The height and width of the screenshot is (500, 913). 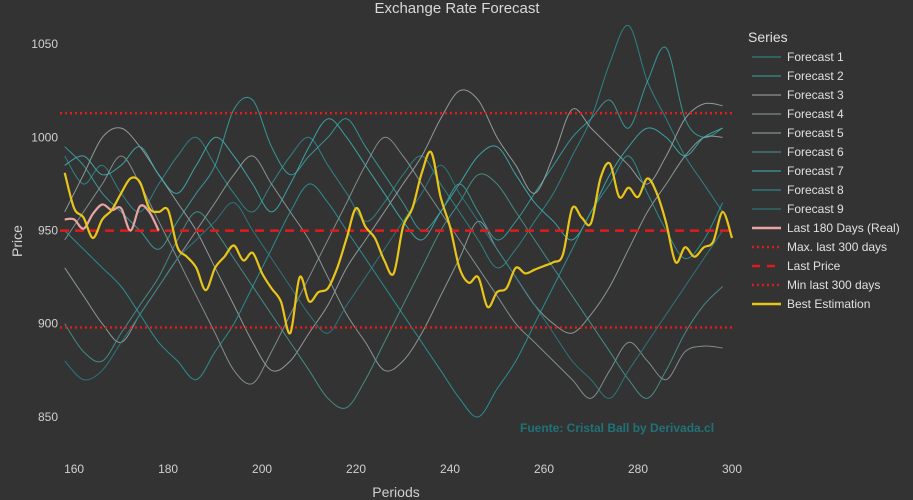 I want to click on legend-item: Forecast 3, so click(x=798, y=95).